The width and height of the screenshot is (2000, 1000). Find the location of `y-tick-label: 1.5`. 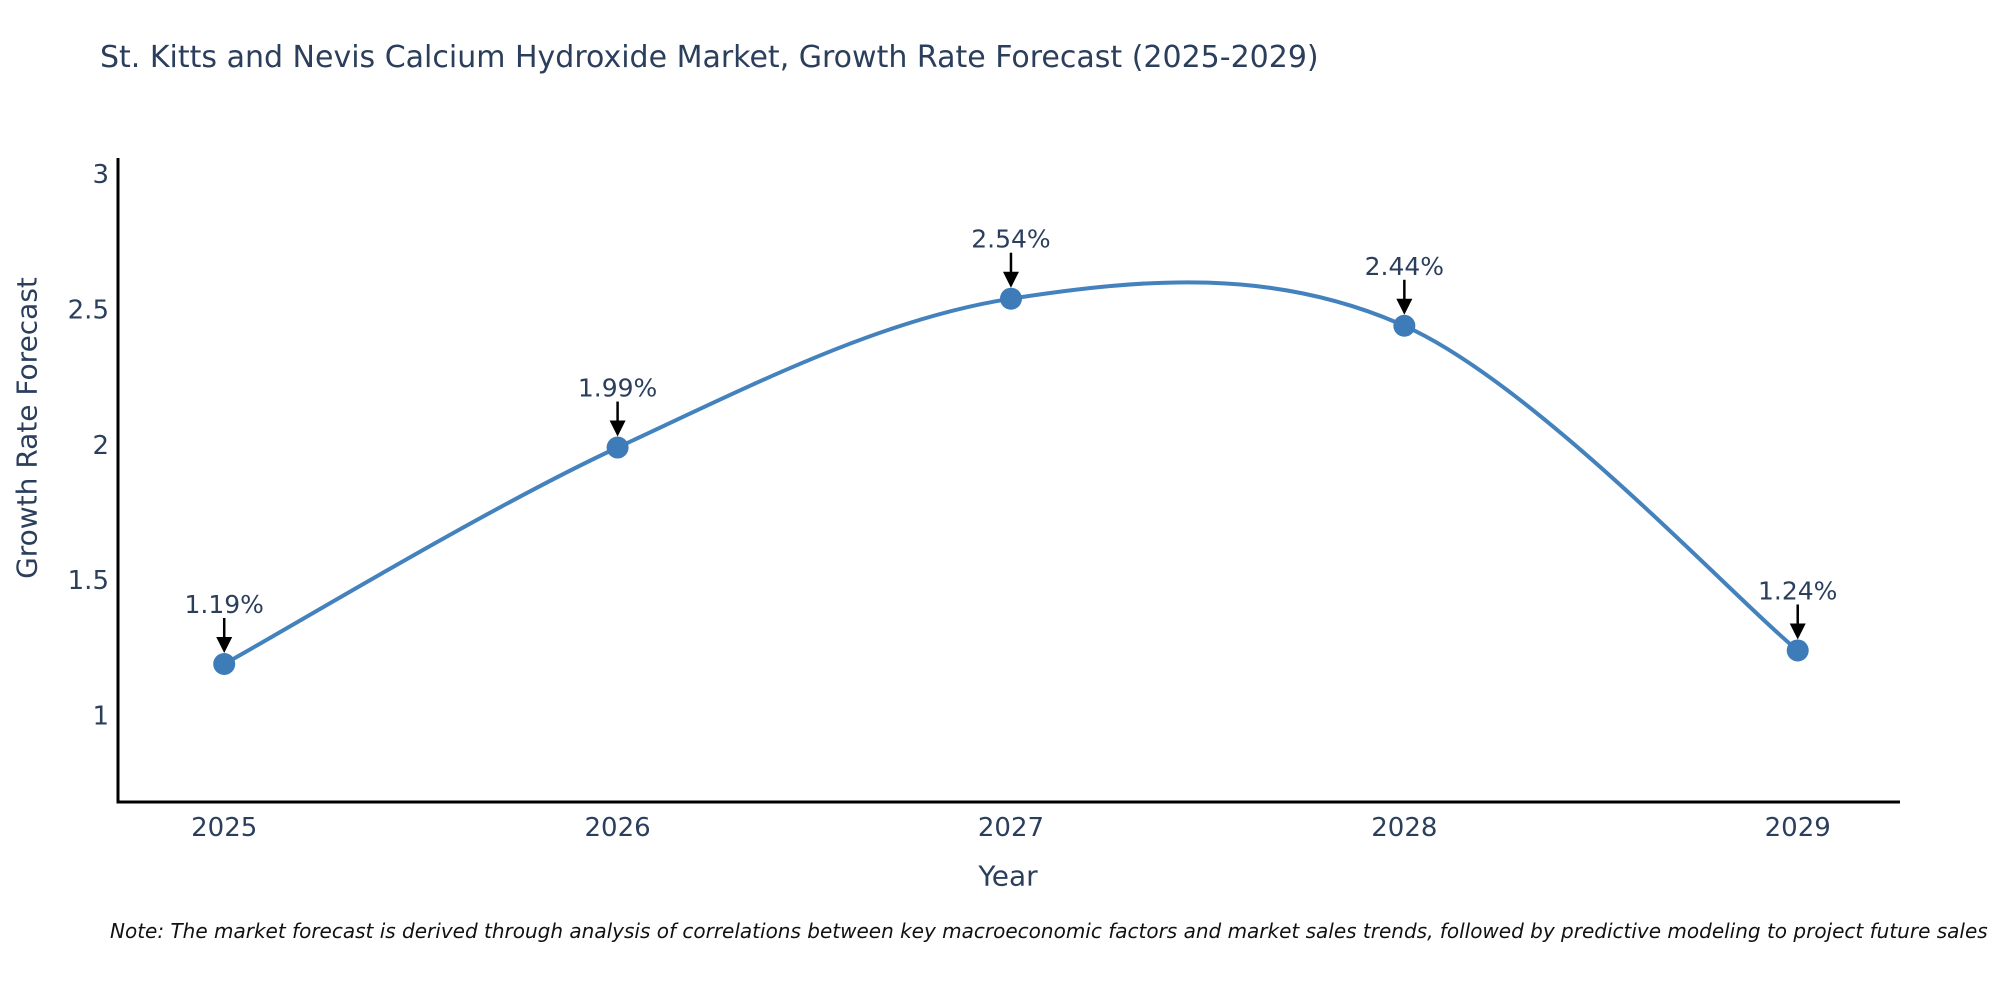

y-tick-label: 1.5 is located at coordinates (88, 581).